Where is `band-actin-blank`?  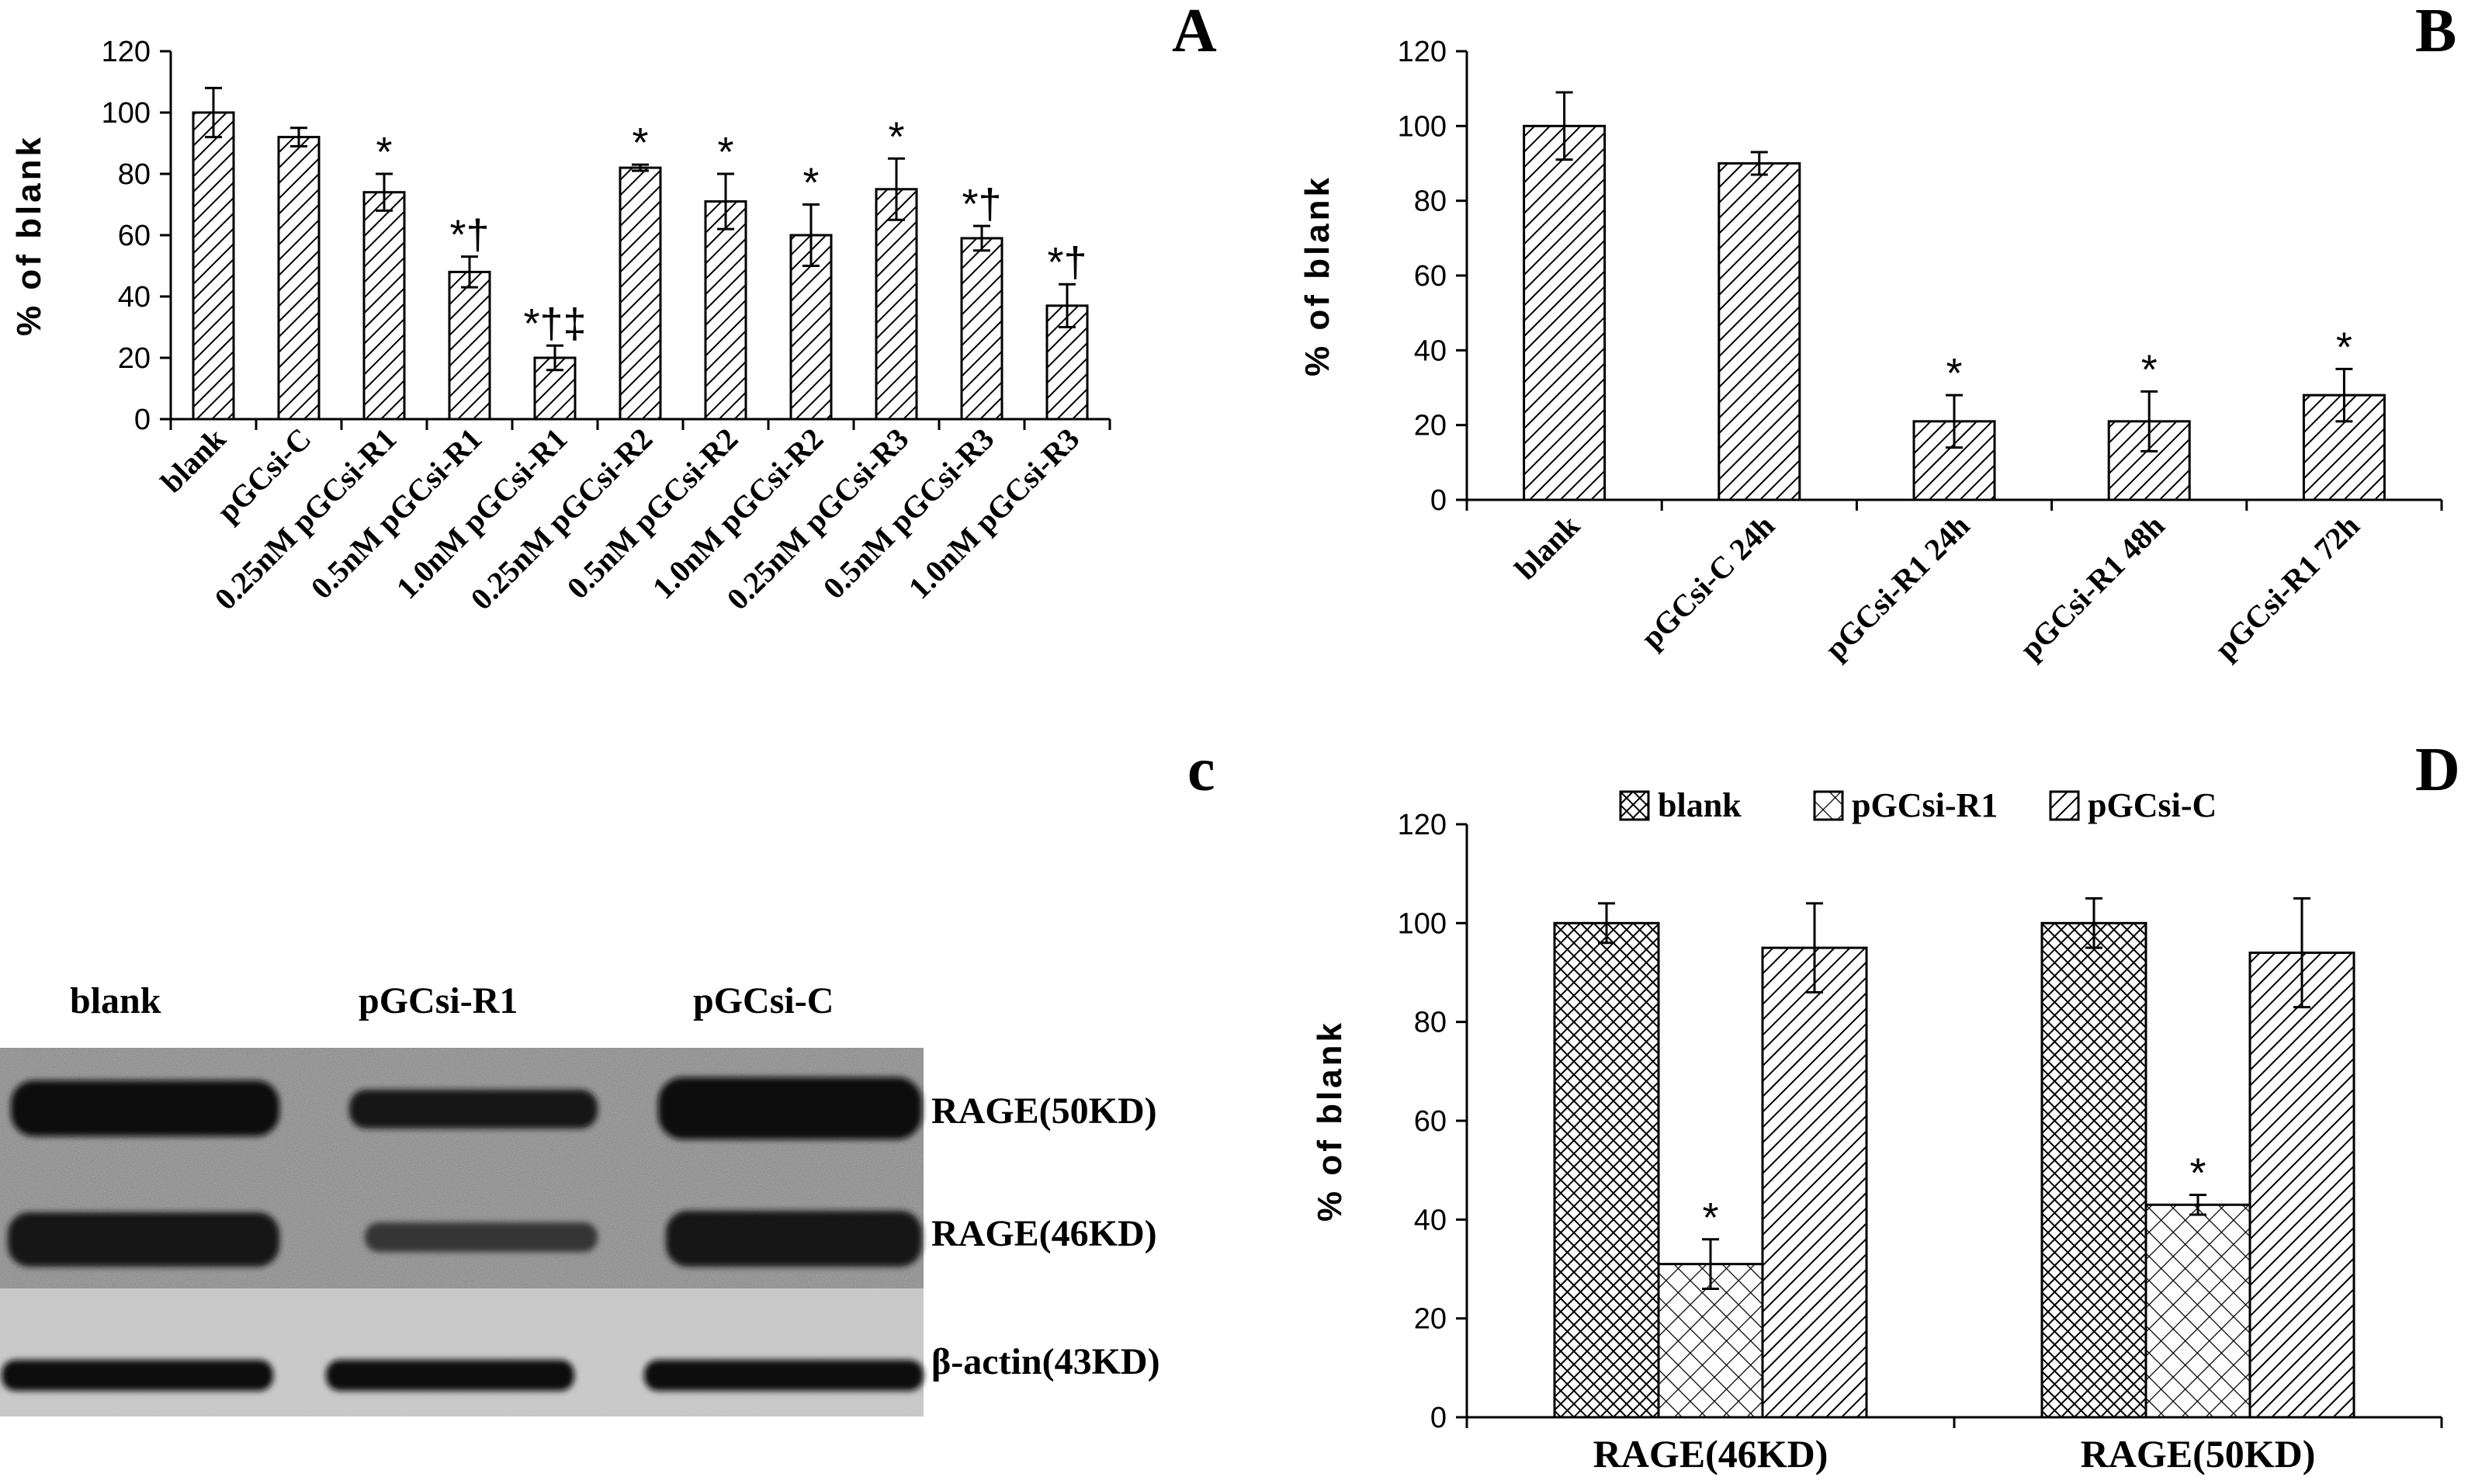
band-actin-blank is located at coordinates (137, 1375).